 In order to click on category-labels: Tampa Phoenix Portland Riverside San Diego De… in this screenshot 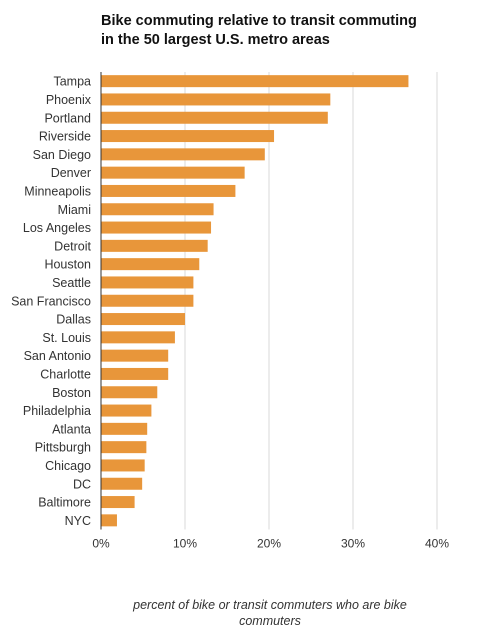, I will do `click(51, 301)`.